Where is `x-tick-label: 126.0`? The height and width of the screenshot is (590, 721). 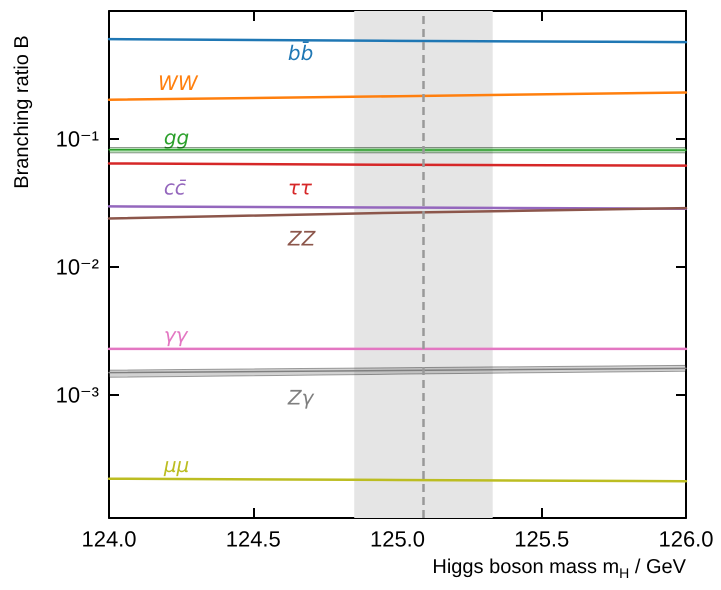
x-tick-label: 126.0 is located at coordinates (686, 539).